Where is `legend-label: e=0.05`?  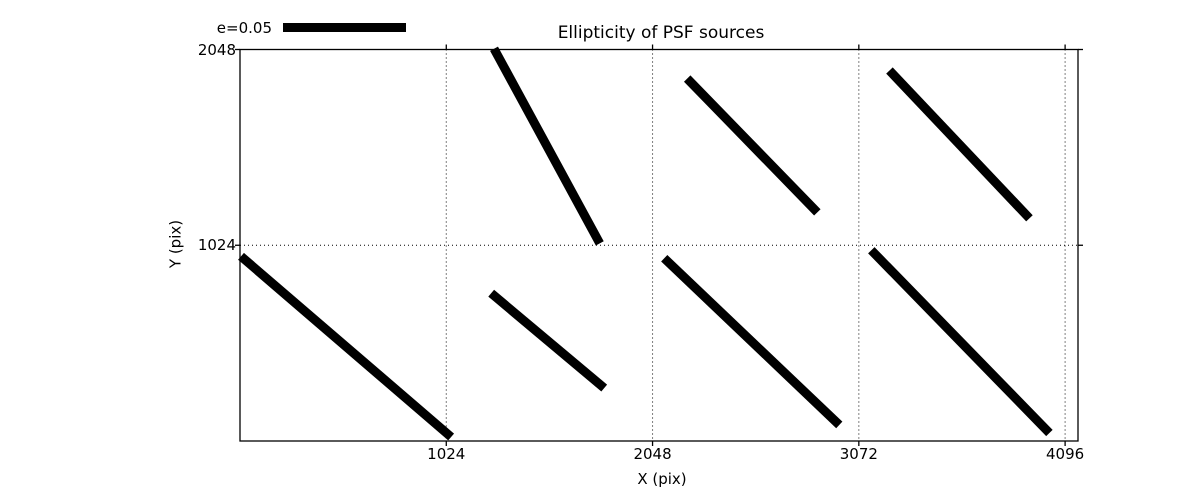
legend-label: e=0.05 is located at coordinates (244, 28).